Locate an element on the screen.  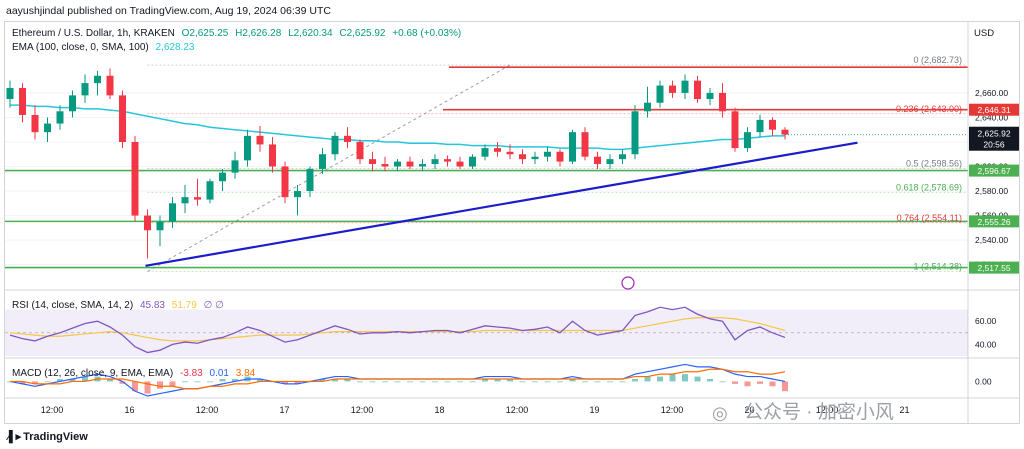
tradingview-logo-icon: ⁄▌▸ is located at coordinates (14, 437).